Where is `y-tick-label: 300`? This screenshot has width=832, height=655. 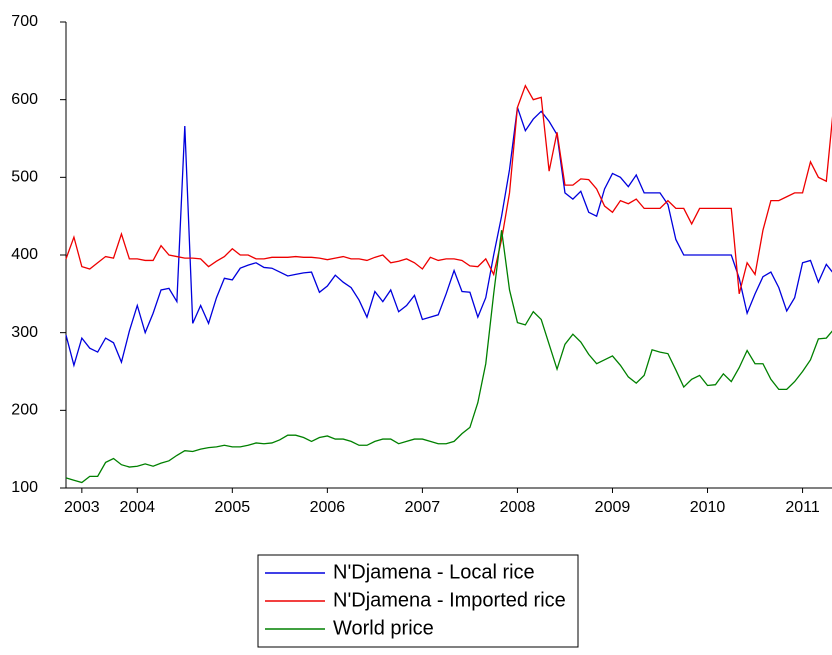
y-tick-label: 300 is located at coordinates (24, 332).